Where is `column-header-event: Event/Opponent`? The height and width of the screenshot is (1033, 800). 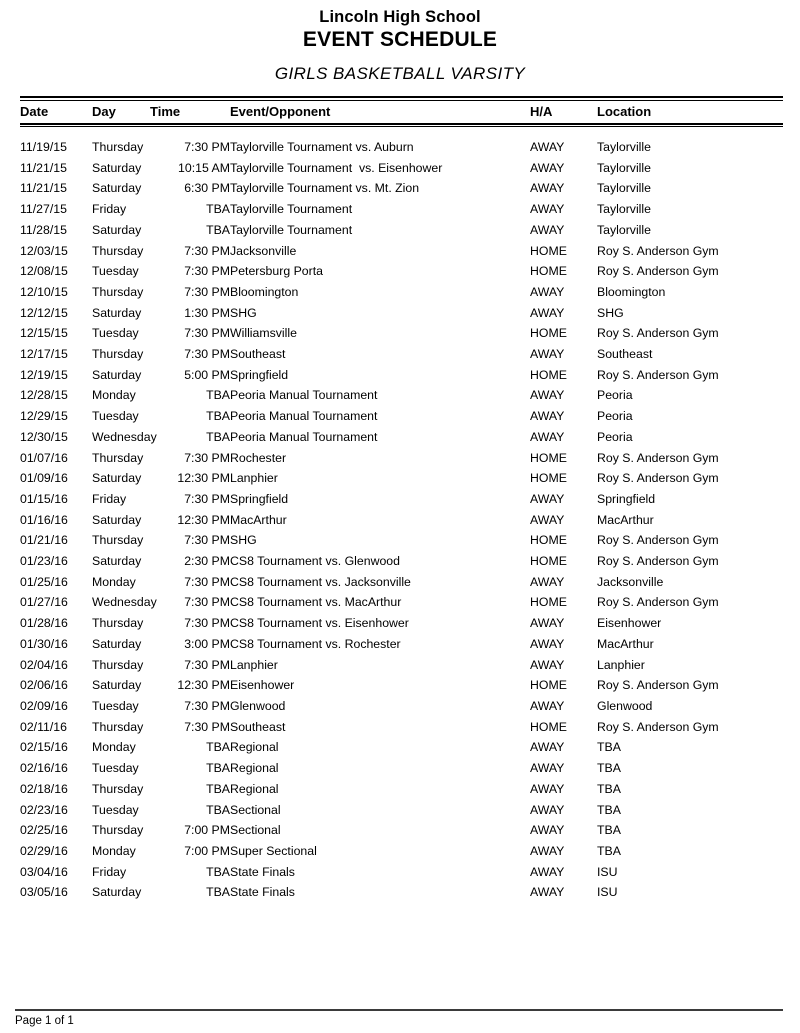
column-header-event: Event/Opponent is located at coordinates (280, 111).